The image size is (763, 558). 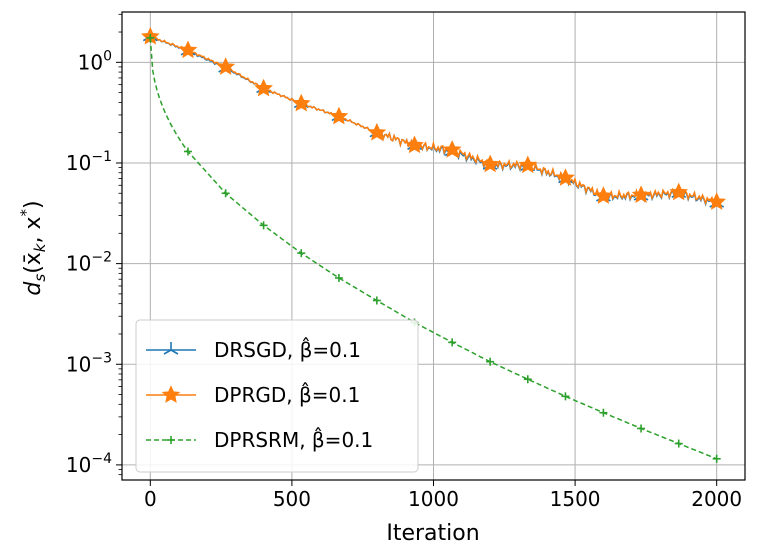 I want to click on x-tick-label: 500, so click(x=292, y=499).